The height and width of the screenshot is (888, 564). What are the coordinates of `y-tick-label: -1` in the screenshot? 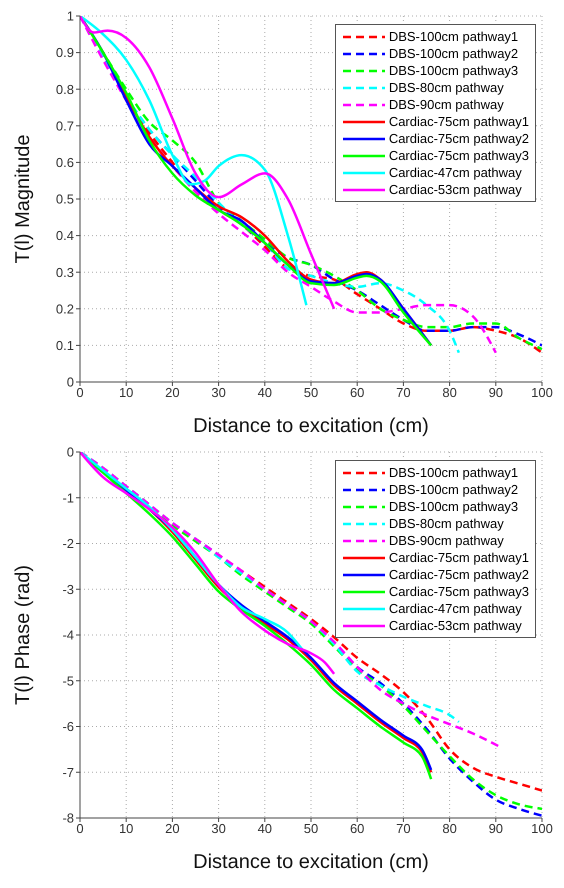 It's located at (68, 498).